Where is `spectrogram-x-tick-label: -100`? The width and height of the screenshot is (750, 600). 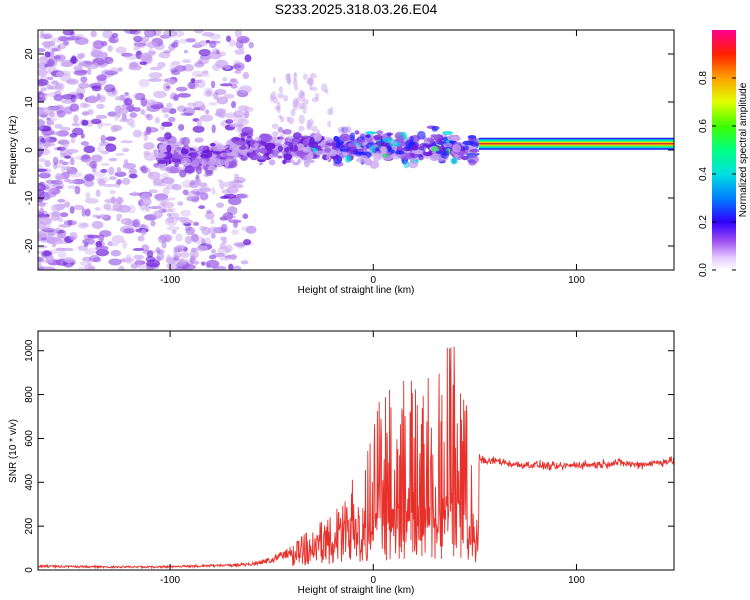 spectrogram-x-tick-label: -100 is located at coordinates (170, 280).